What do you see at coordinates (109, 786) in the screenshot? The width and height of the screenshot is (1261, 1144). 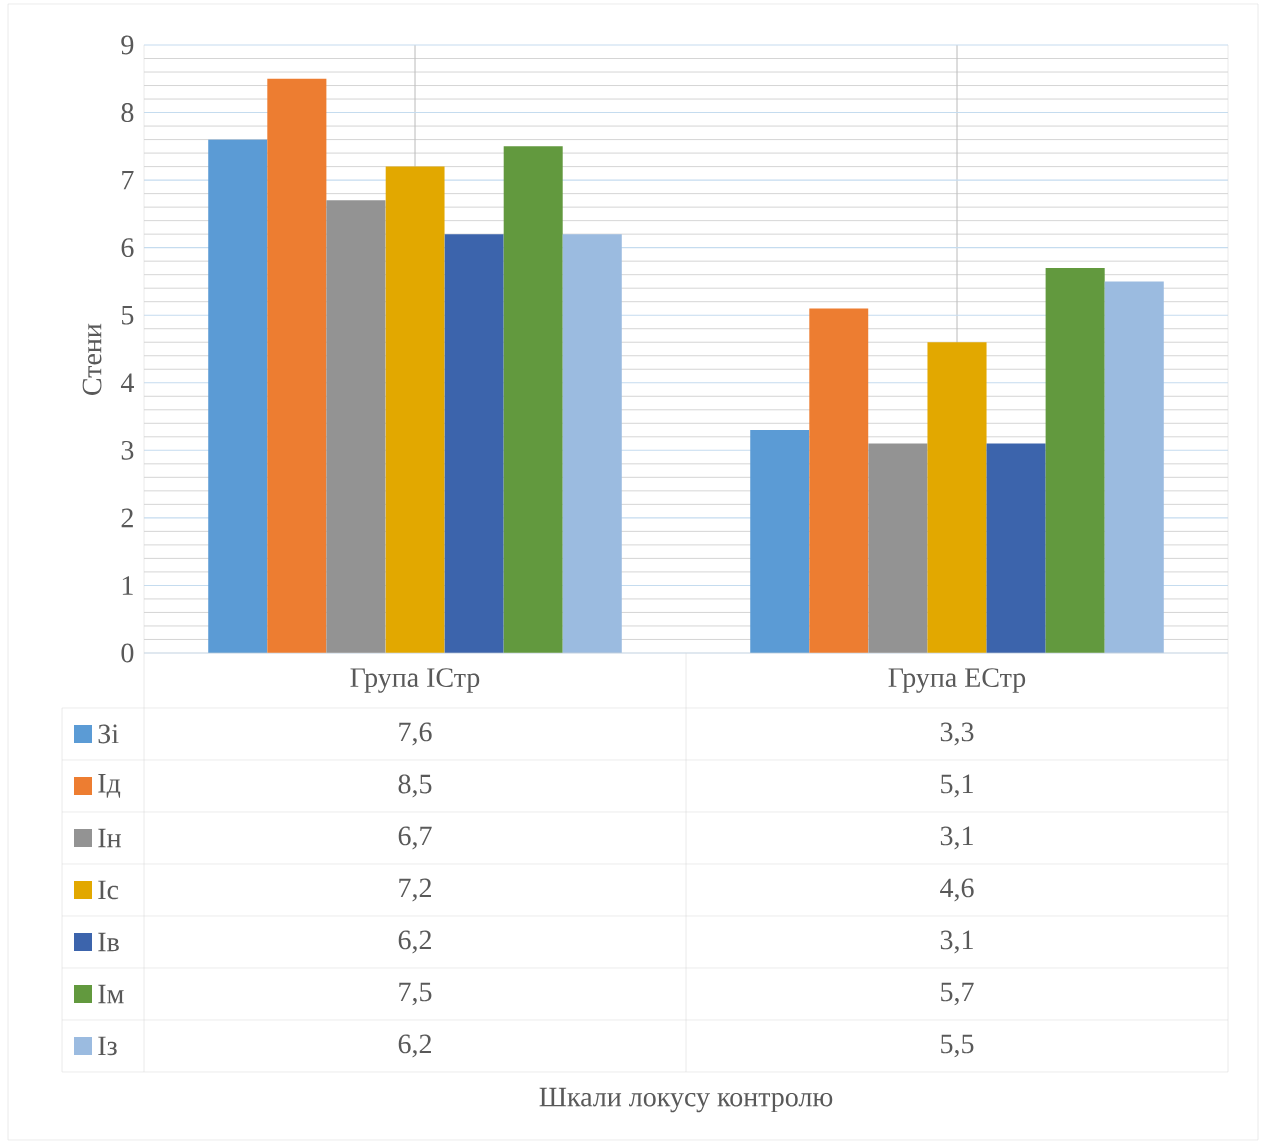 I see `legend-label: Ід` at bounding box center [109, 786].